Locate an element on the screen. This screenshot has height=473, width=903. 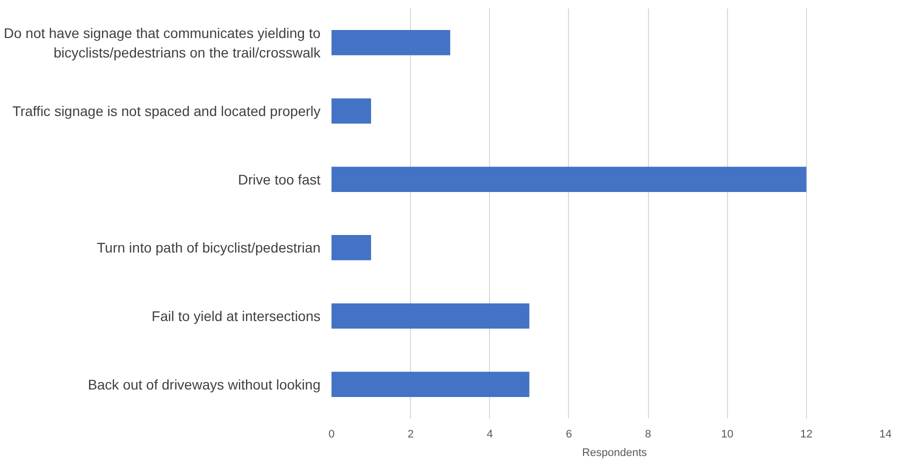
text: Respondents is located at coordinates (614, 453).